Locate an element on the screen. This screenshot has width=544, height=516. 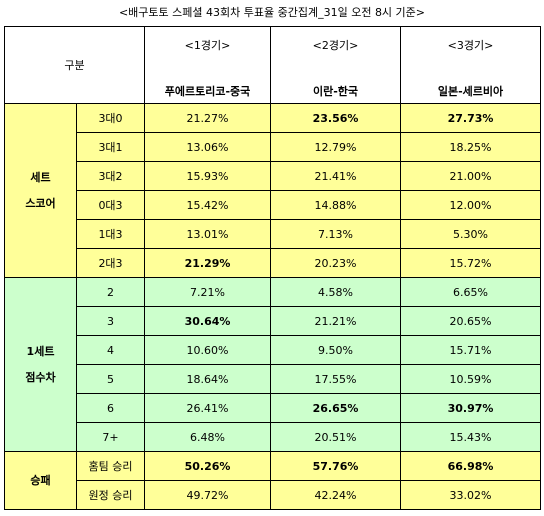
match-name: 푸에르토리코-중국 is located at coordinates (207, 91).